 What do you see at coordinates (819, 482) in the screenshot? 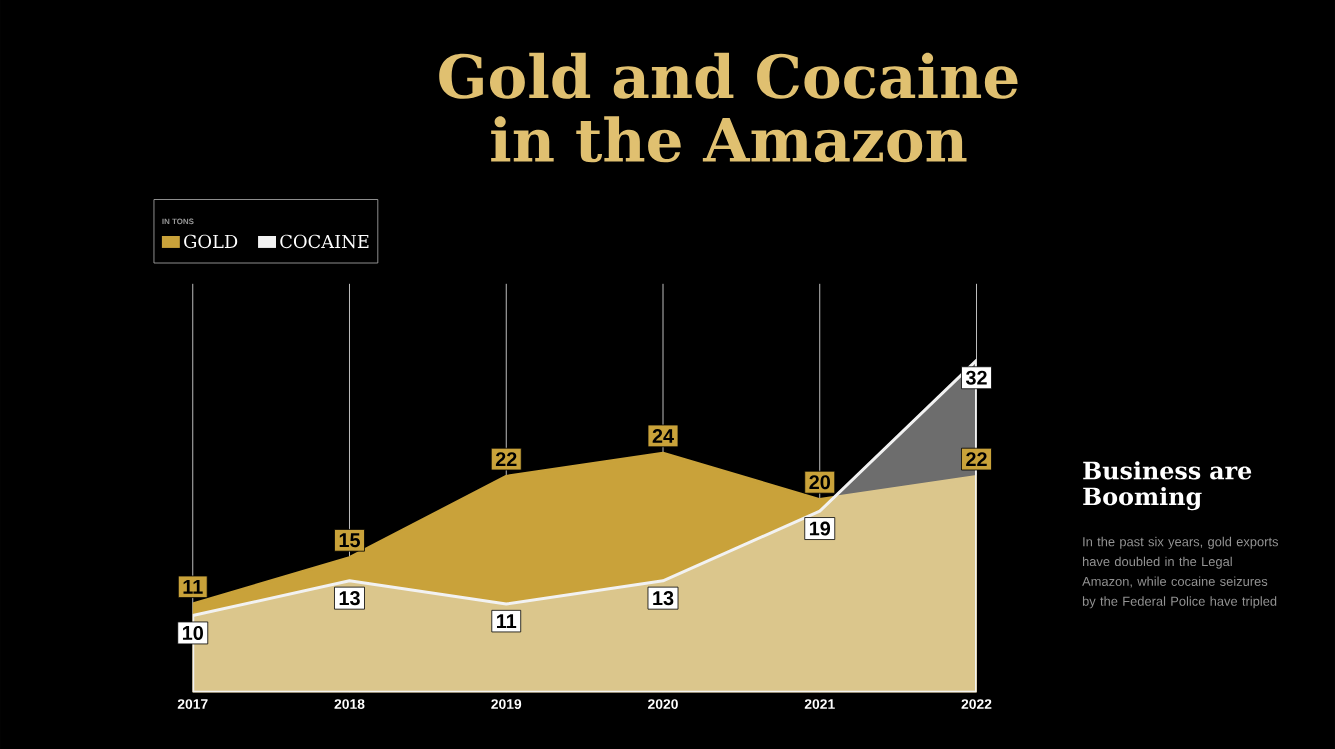
I see `data-label: 20` at bounding box center [819, 482].